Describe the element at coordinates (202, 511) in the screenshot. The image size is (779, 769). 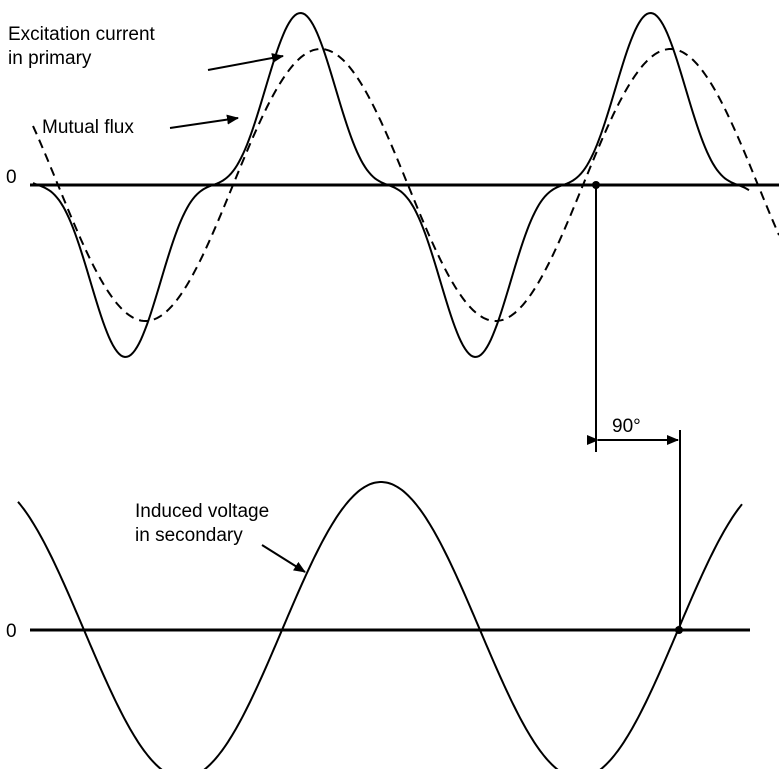
I see `label: Induced voltage` at that location.